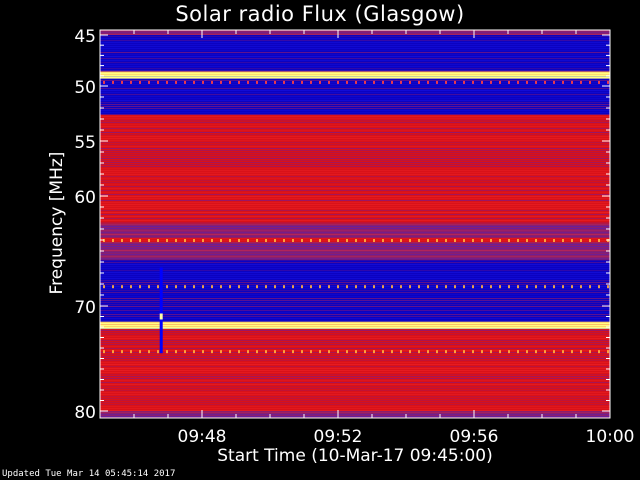 The height and width of the screenshot is (480, 640). Describe the element at coordinates (161, 310) in the screenshot. I see `burst-trace` at that location.